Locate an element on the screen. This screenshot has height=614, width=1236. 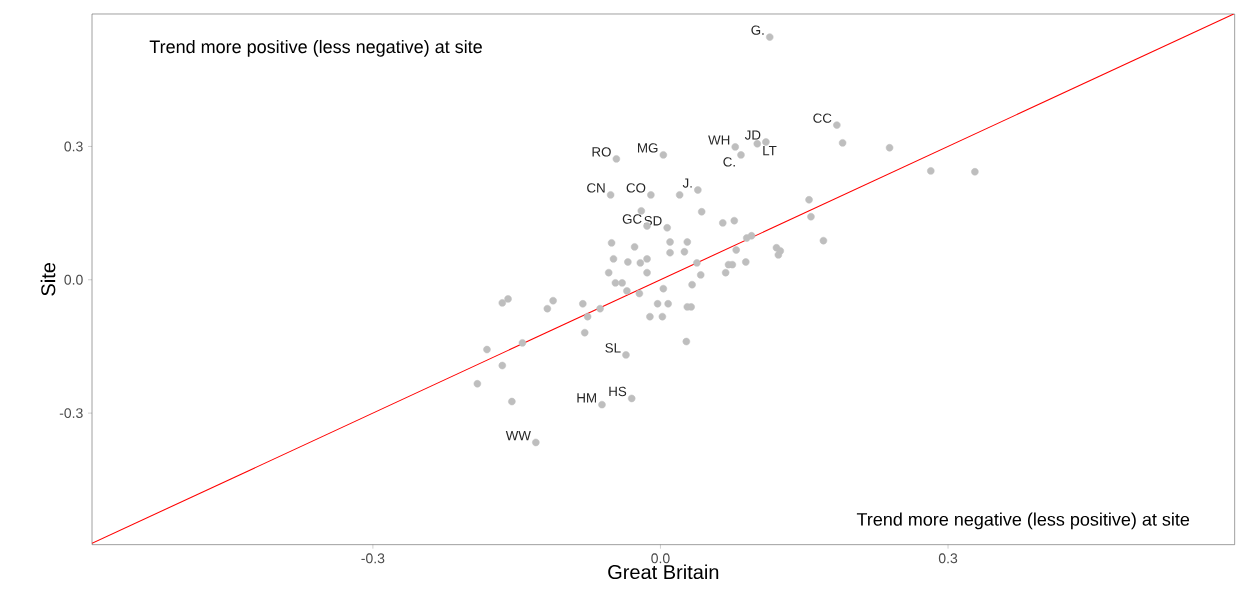
annotation: GC is located at coordinates (632, 219).